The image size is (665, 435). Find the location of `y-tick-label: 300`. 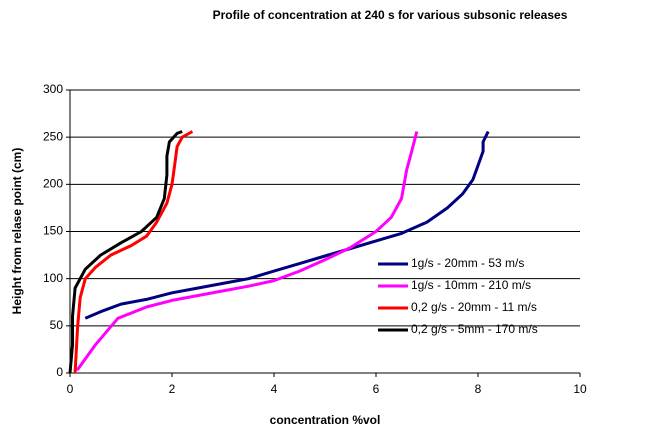

y-tick-label: 300 is located at coordinates (53, 89).